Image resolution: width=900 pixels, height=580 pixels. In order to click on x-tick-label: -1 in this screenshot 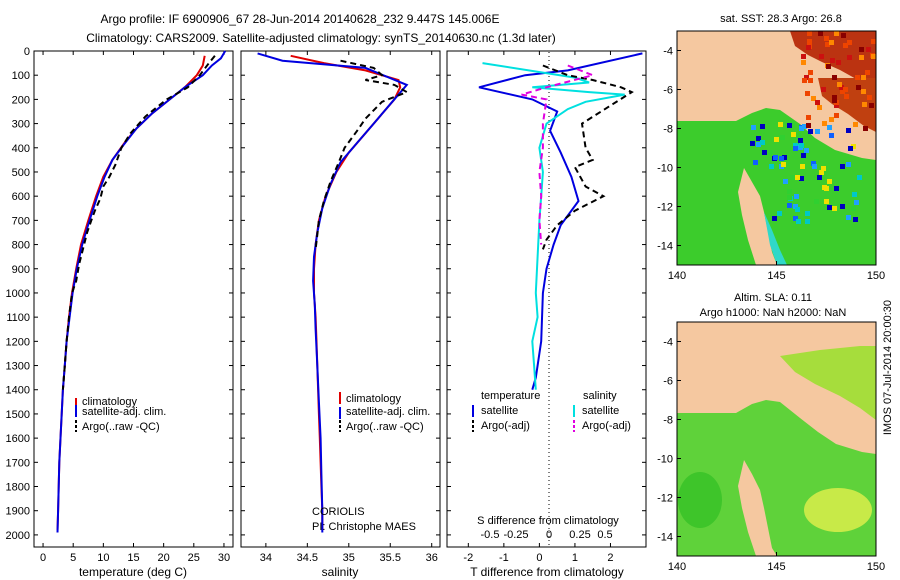, I will do `click(504, 558)`.